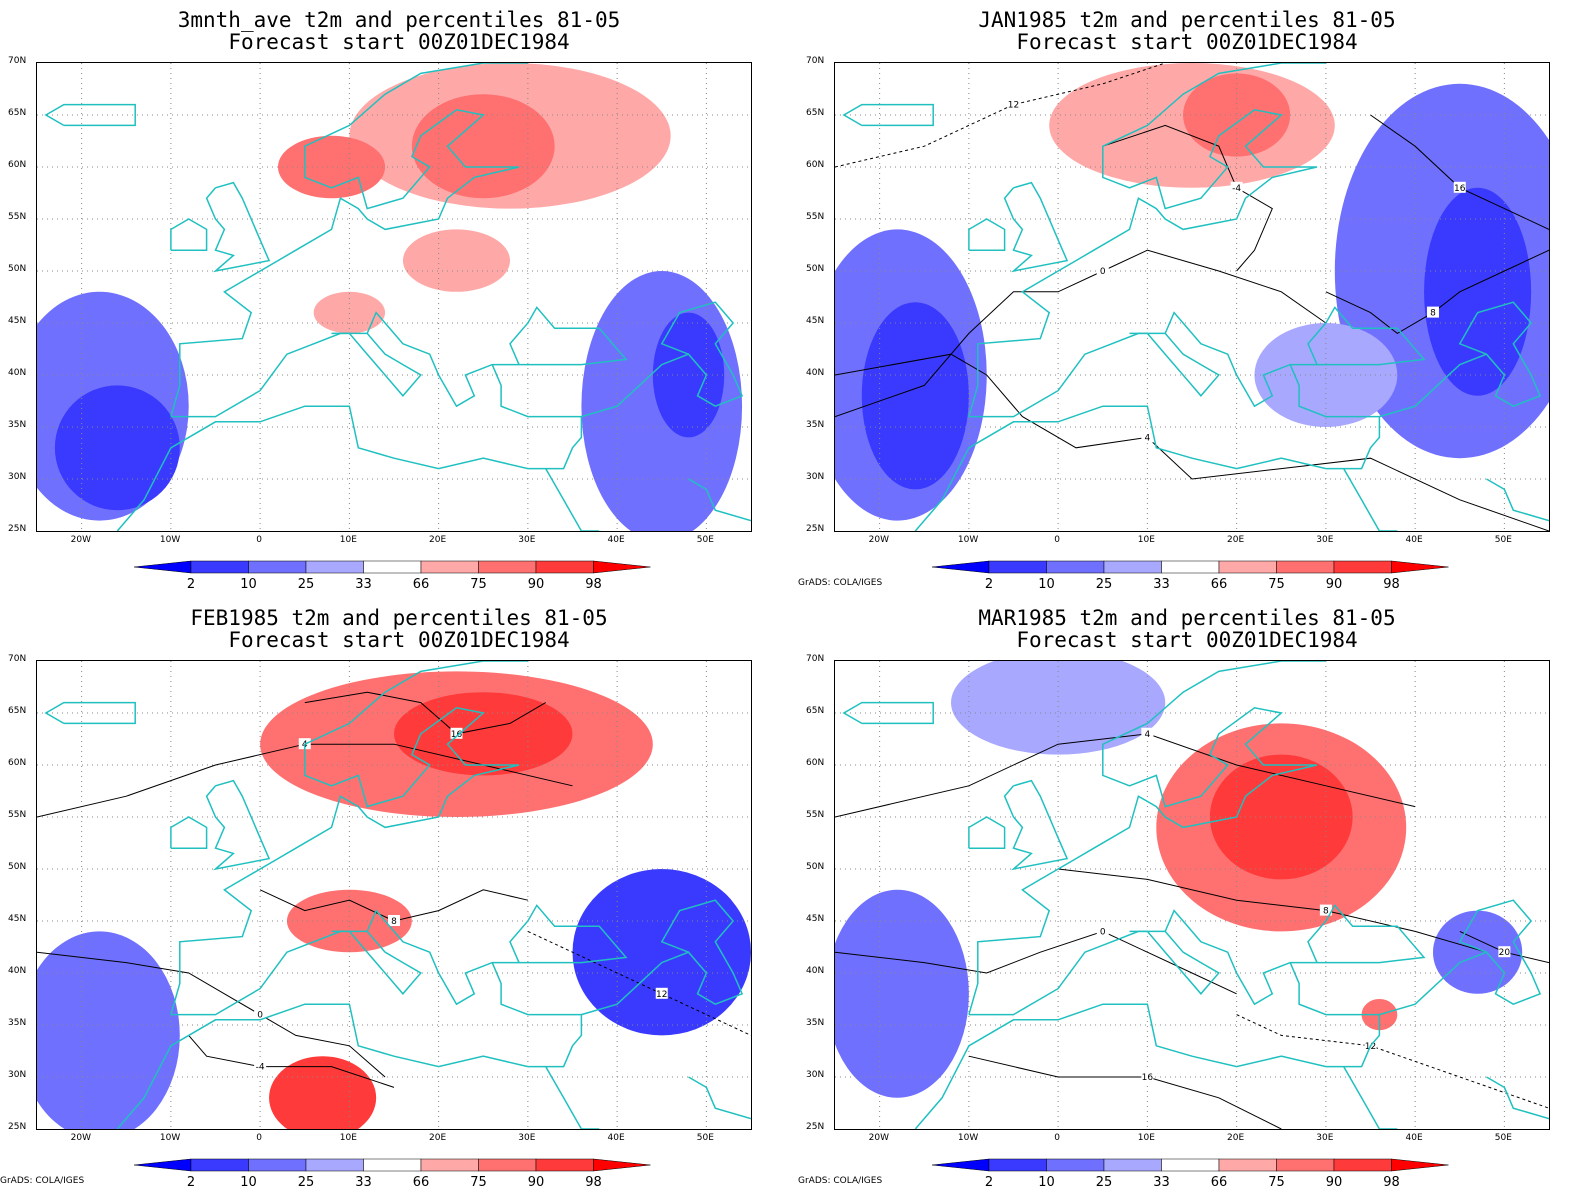 Image resolution: width=1596 pixels, height=1196 pixels. What do you see at coordinates (260, 1068) in the screenshot?
I see `contour-label: -4` at bounding box center [260, 1068].